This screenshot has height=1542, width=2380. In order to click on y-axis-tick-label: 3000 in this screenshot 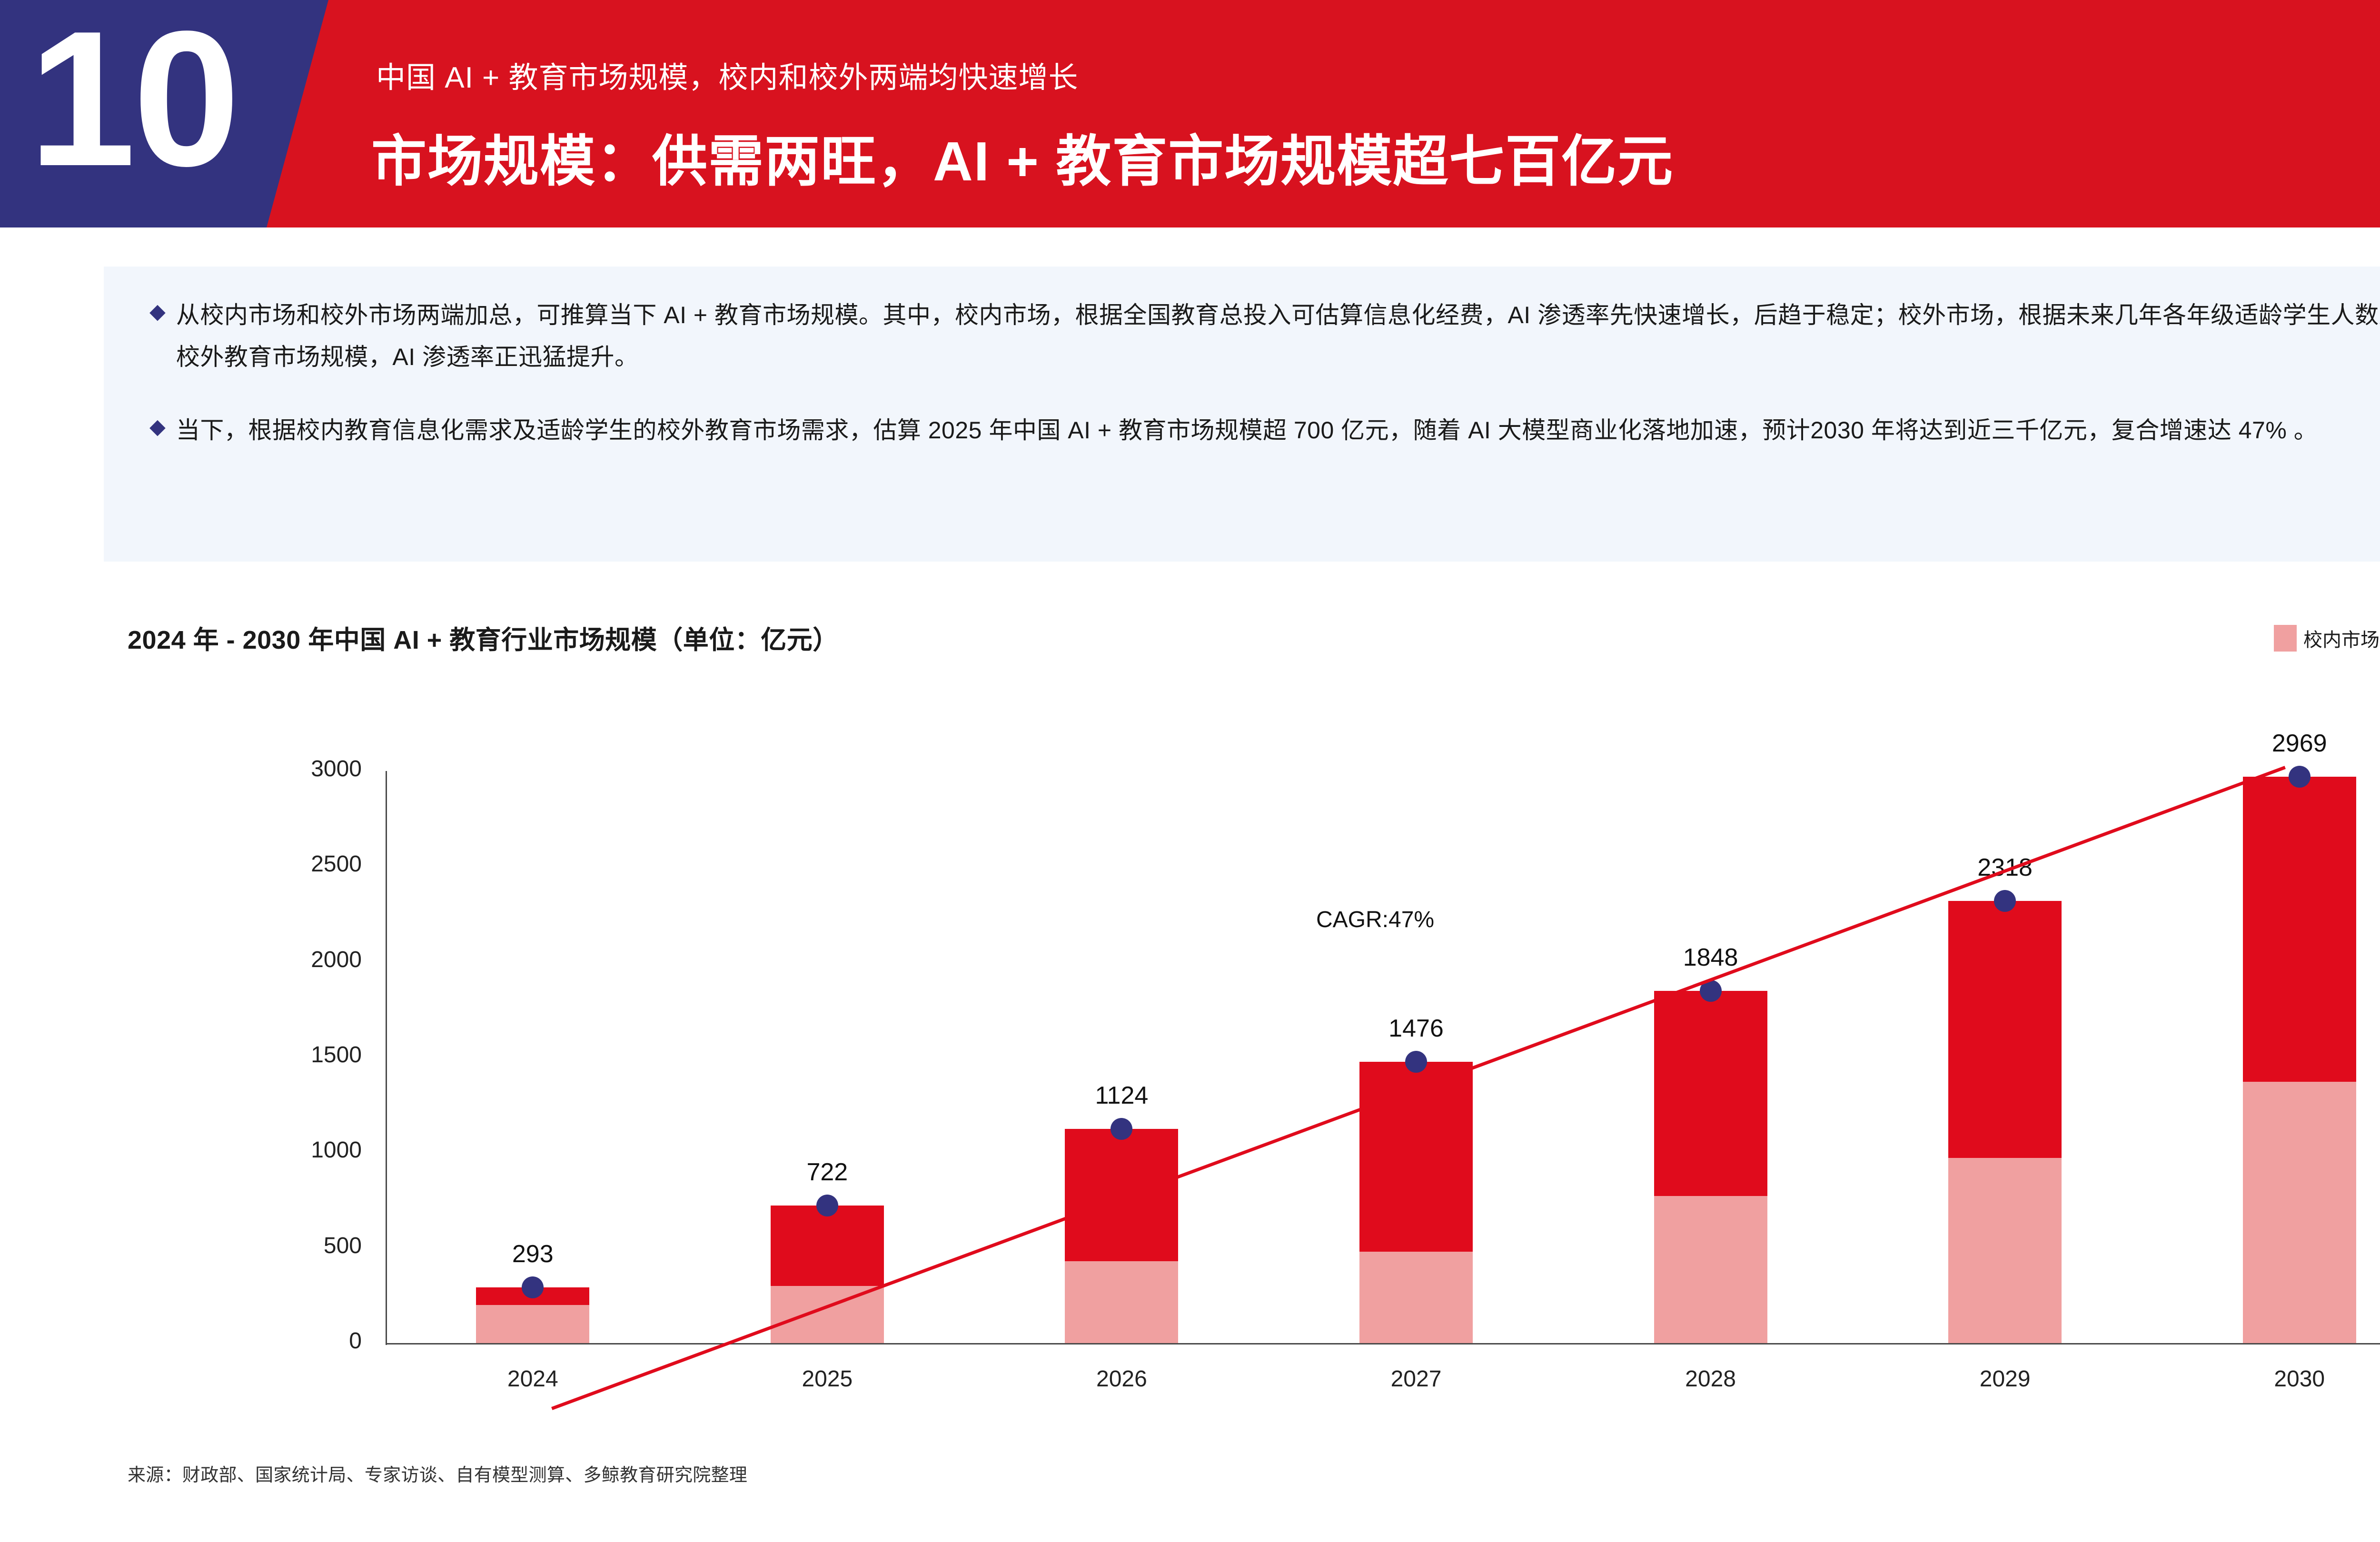, I will do `click(336, 768)`.